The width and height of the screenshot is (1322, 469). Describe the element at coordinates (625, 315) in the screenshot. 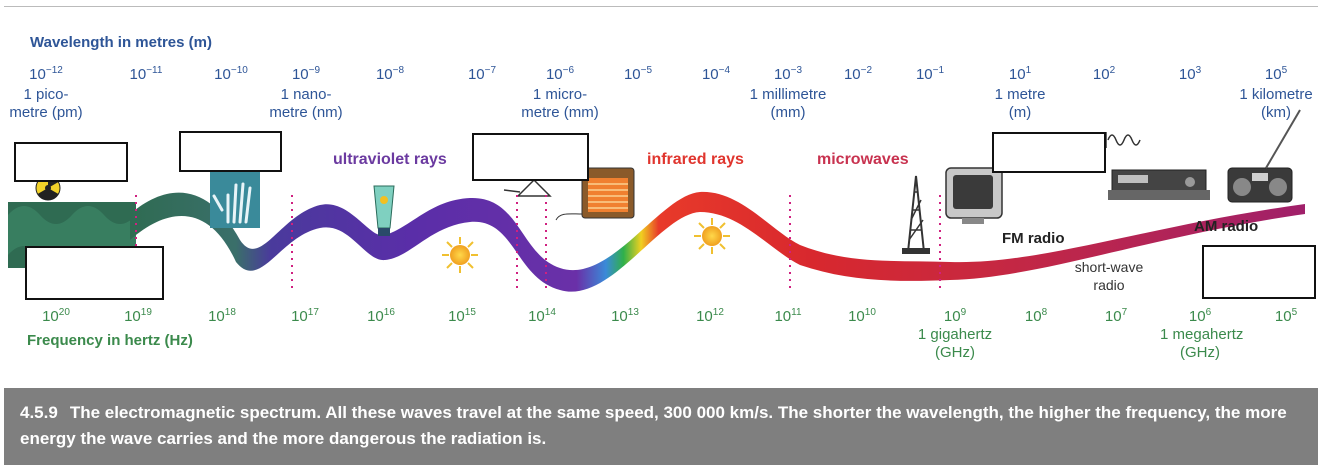

I see `frequency-tick-7: 1013` at that location.